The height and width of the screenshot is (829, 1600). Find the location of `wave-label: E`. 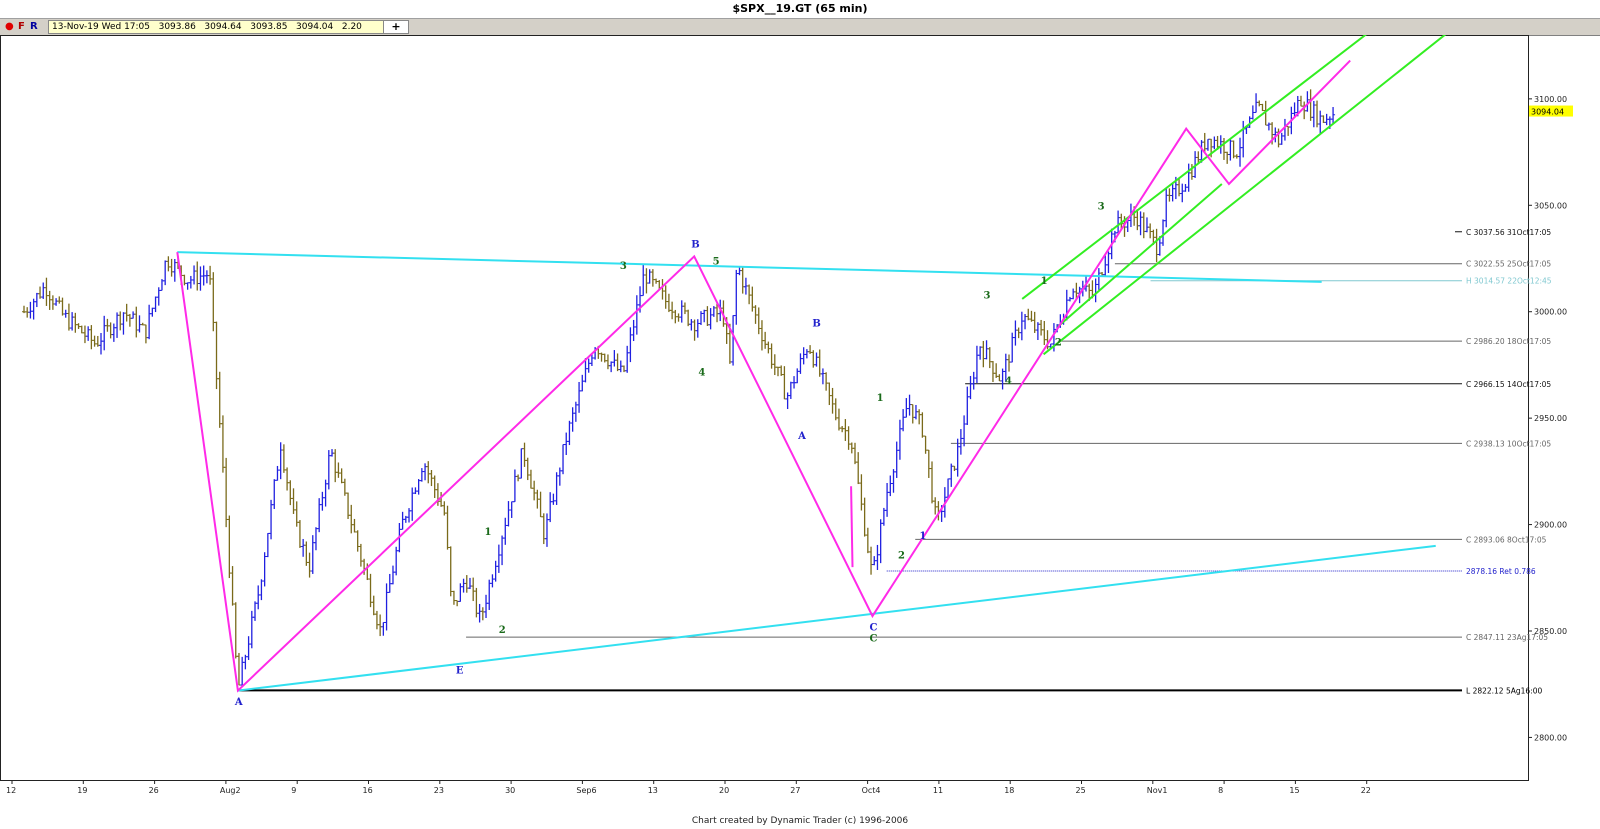

wave-label: E is located at coordinates (460, 670).